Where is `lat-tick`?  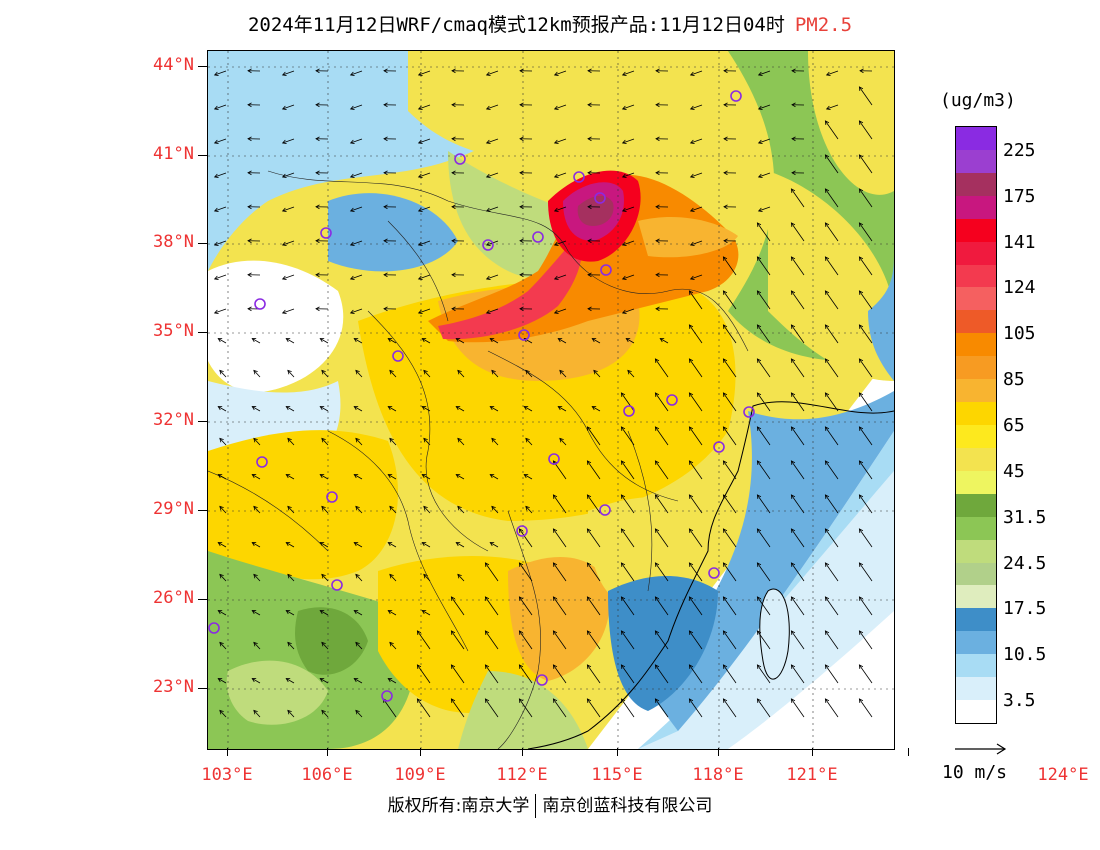
lat-tick is located at coordinates (202, 688).